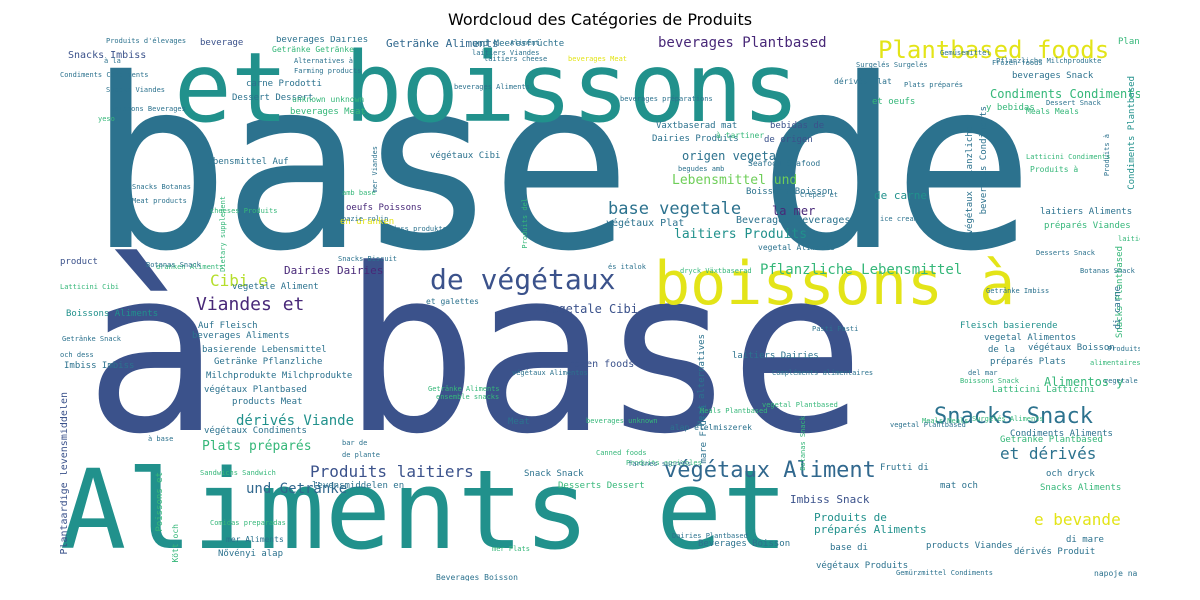 Image resolution: width=1200 pixels, height=600 pixels. Describe the element at coordinates (506, 53) in the screenshot. I see `word: laitiers Viandes` at that location.